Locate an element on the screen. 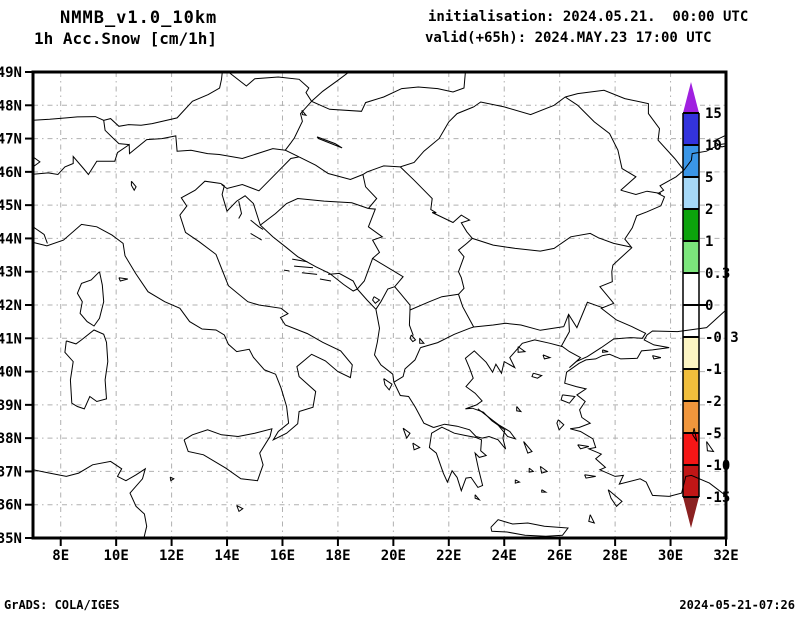  lat-tick-label: 46N is located at coordinates (11, 173).